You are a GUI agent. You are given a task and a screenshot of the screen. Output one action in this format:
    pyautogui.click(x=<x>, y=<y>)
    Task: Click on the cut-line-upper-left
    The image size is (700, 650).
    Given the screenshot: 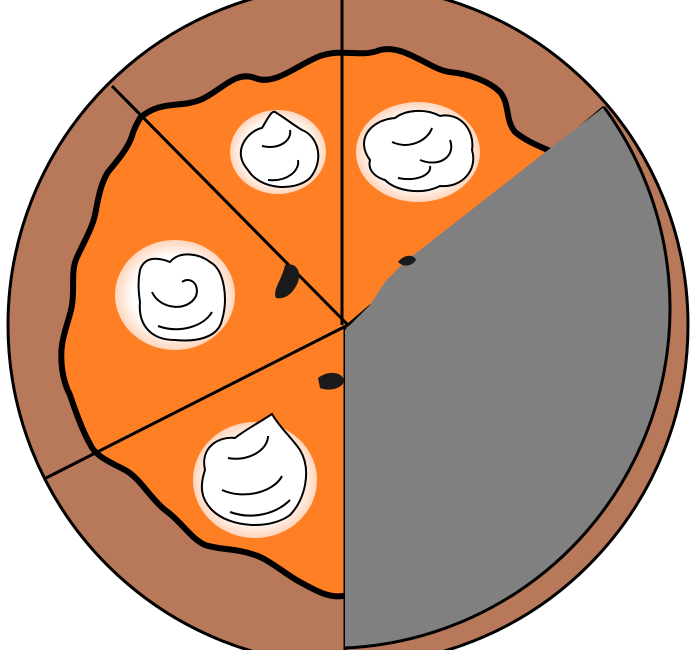 What is the action you would take?
    pyautogui.click(x=230, y=205)
    